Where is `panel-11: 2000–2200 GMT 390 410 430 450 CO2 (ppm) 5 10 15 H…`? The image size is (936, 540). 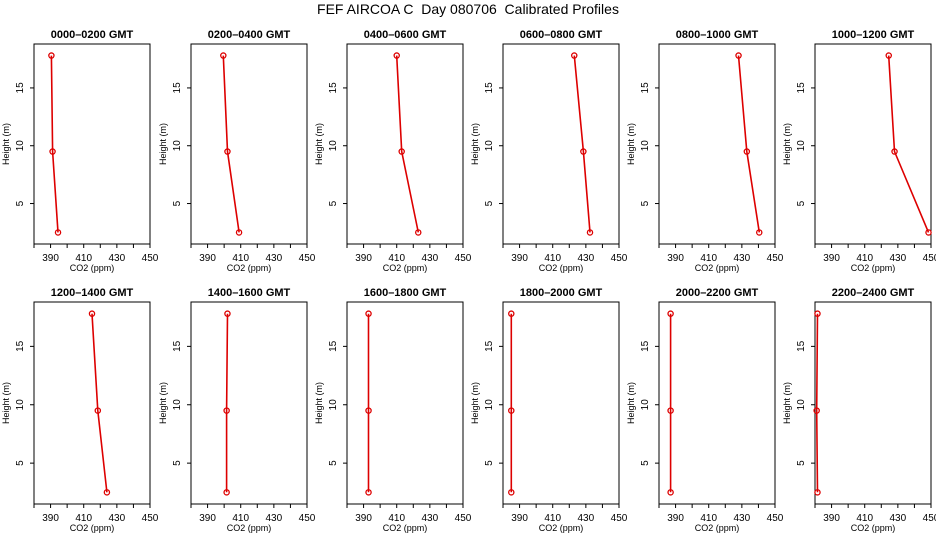
panel-11: 2000–2200 GMT 390 410 430 450 CO2 (ppm) 5 10 15 H… is located at coordinates (705, 410).